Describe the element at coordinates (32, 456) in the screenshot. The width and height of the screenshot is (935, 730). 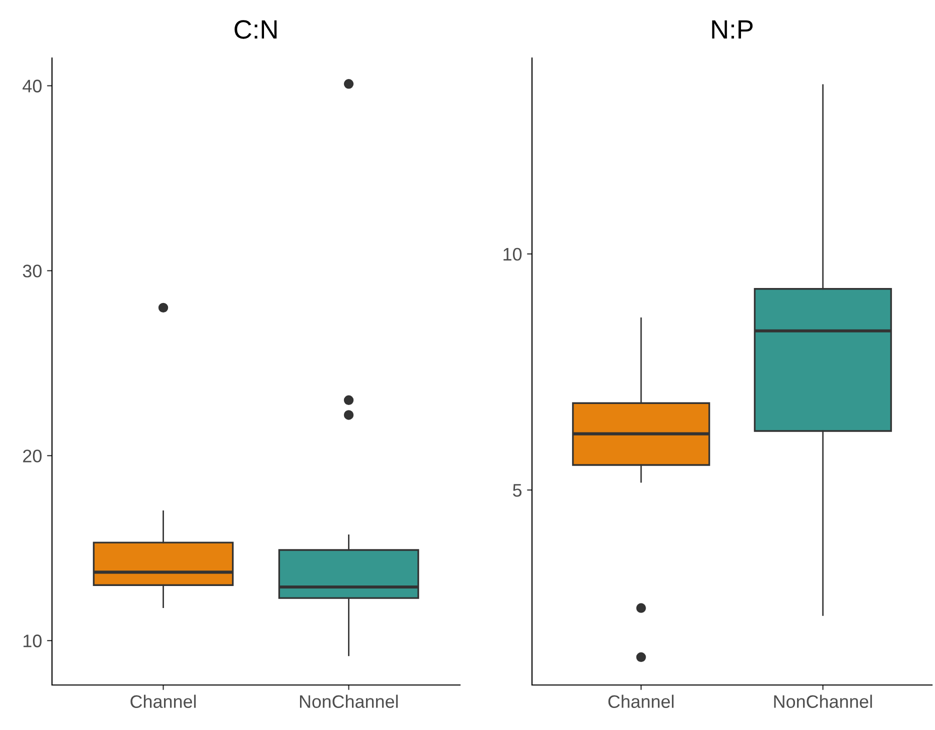
I see `y-tick-label: 20` at that location.